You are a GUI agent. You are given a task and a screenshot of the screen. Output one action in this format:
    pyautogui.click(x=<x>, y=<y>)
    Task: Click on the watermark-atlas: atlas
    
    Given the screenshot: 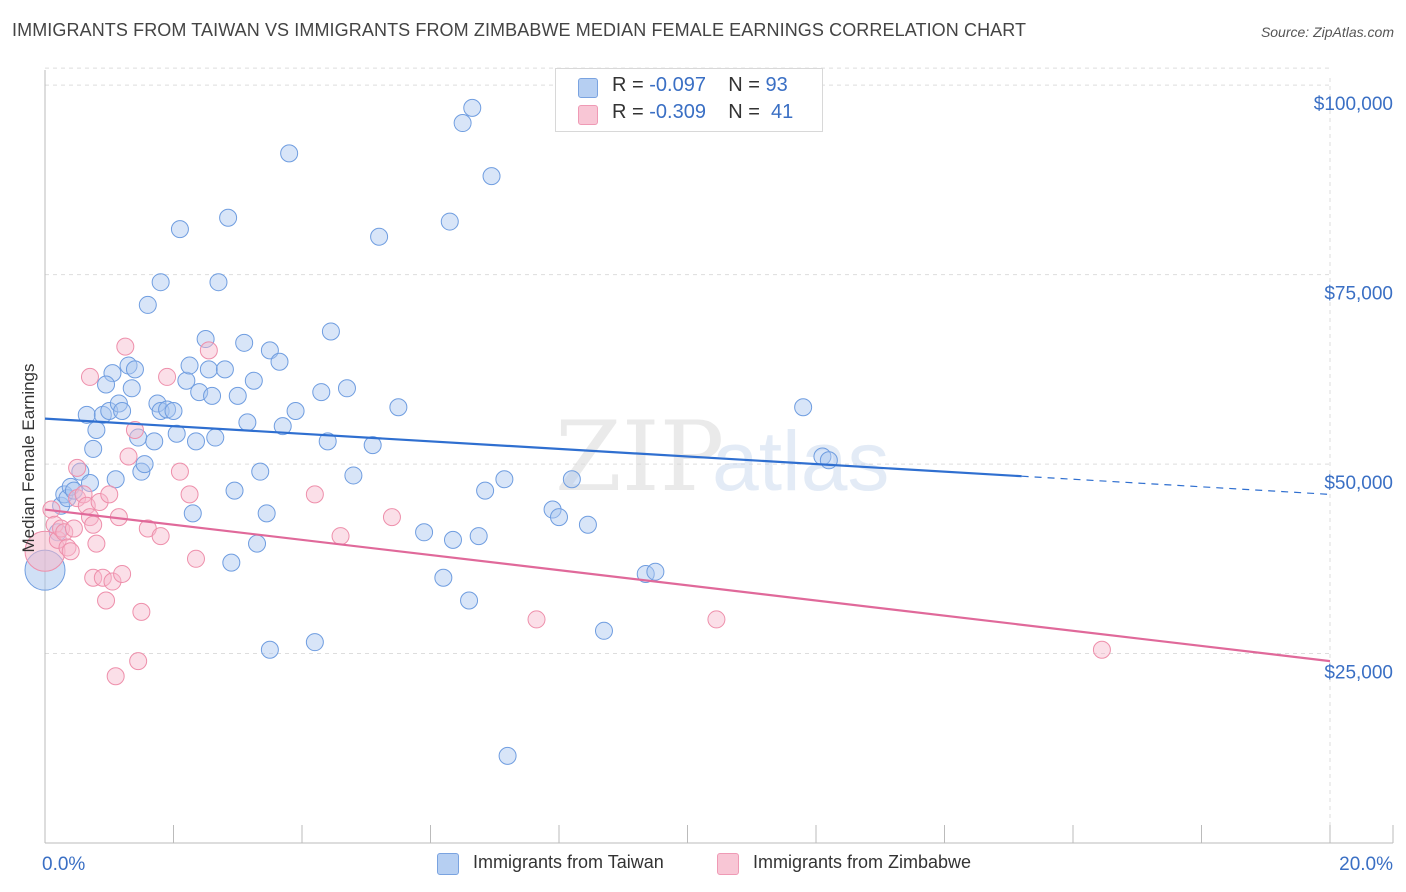 What is the action you would take?
    pyautogui.click(x=800, y=461)
    